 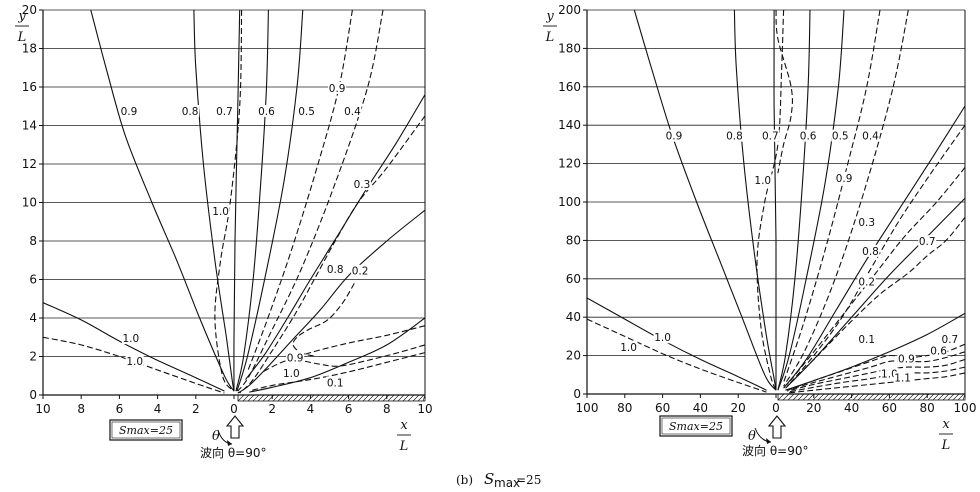 What do you see at coordinates (573, 317) in the screenshot?
I see `y-tick-label: 40` at bounding box center [573, 317].